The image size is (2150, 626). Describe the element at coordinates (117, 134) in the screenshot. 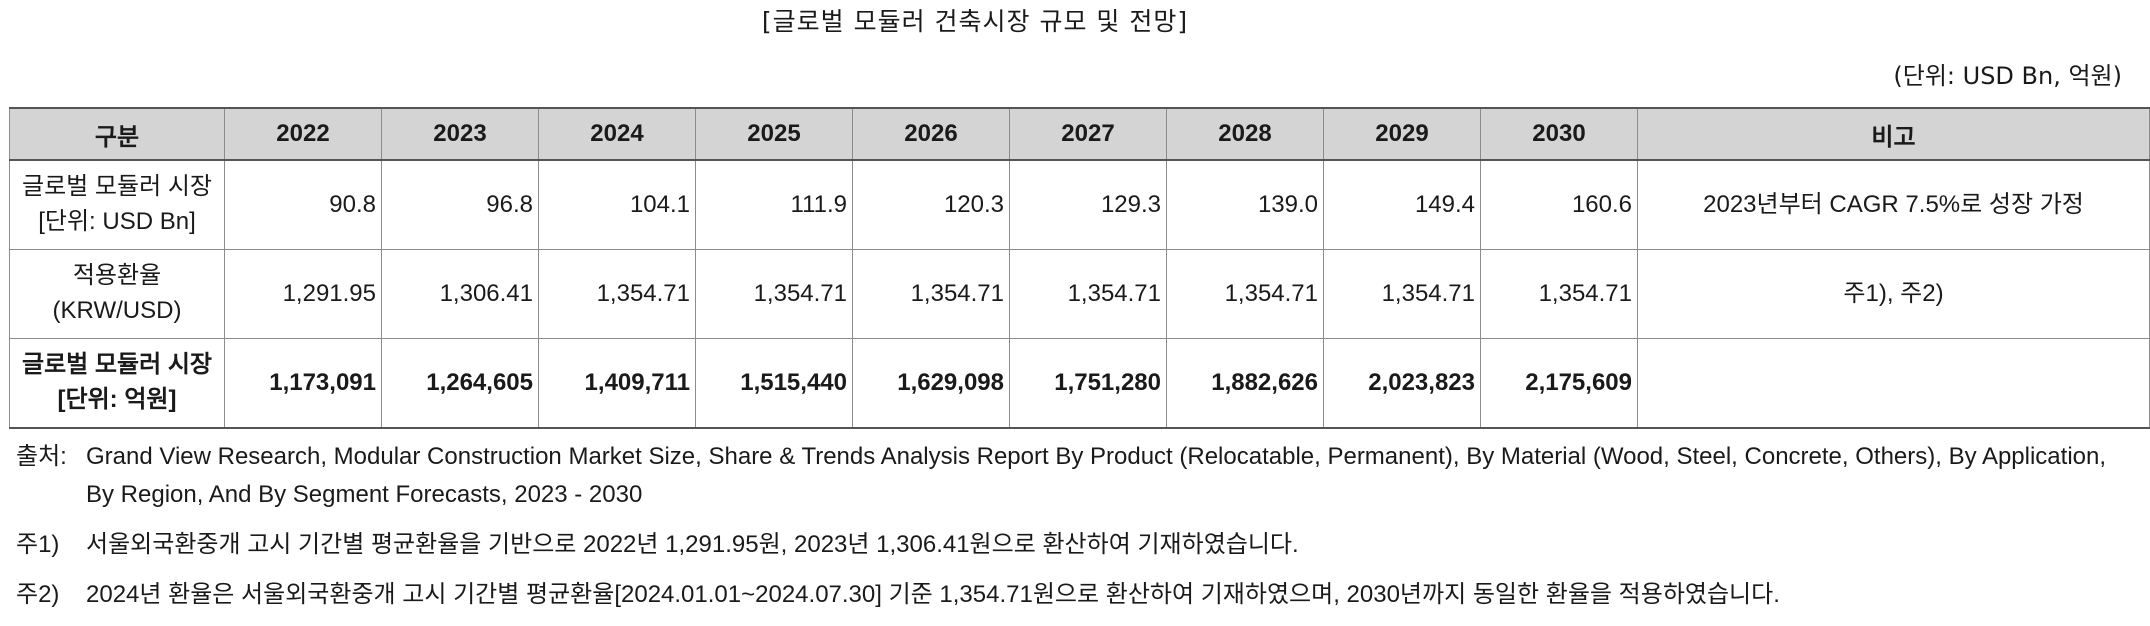

I see `header-cell-category: 구분` at that location.